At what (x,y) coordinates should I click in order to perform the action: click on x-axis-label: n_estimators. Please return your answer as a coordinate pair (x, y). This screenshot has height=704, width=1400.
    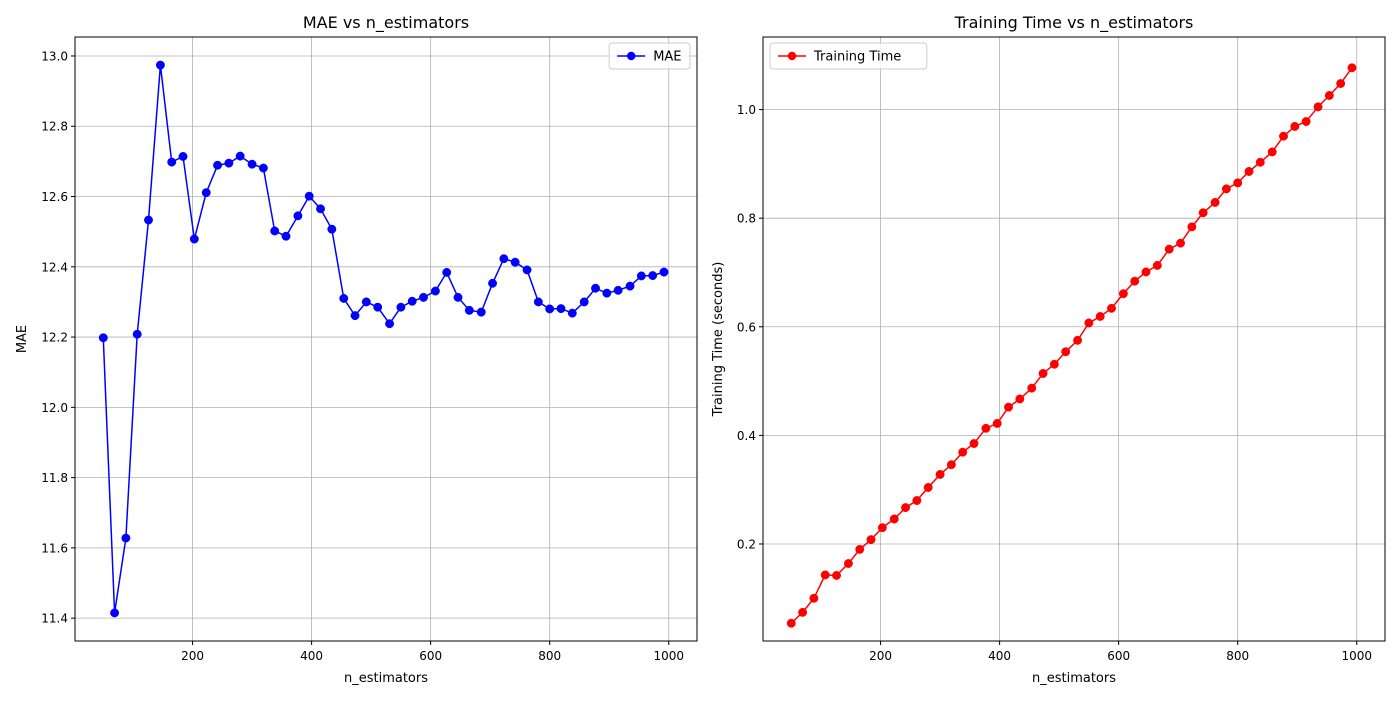
    Looking at the image, I should click on (1074, 678).